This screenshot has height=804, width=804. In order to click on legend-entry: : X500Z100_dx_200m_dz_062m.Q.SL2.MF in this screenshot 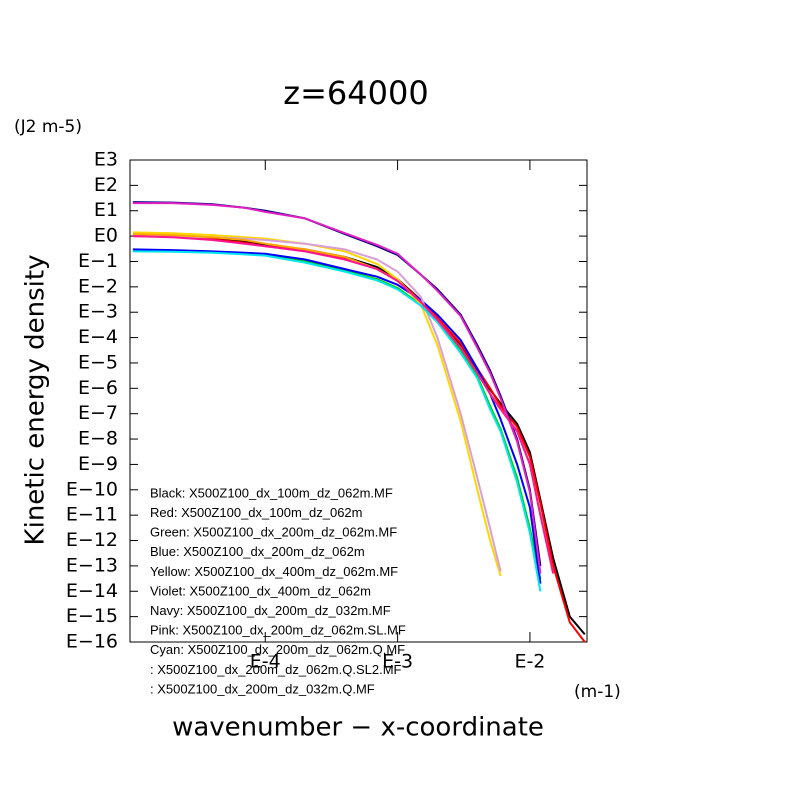, I will do `click(276, 669)`.